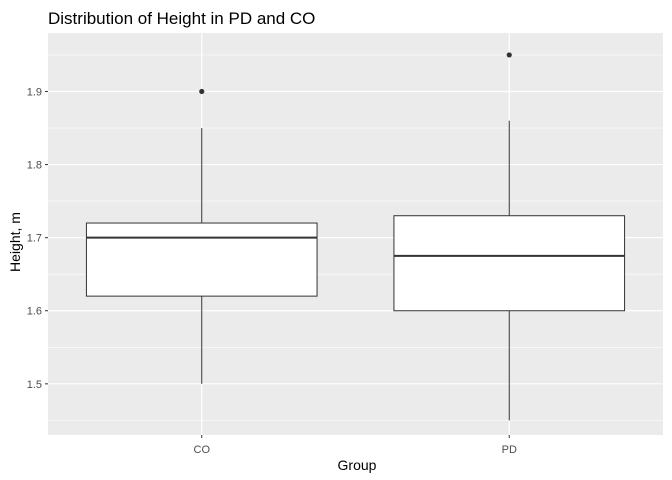 The height and width of the screenshot is (480, 672). I want to click on y-axis-ticks: 1.5 1.6 1.7 1.8 1.9, so click(37, 238).